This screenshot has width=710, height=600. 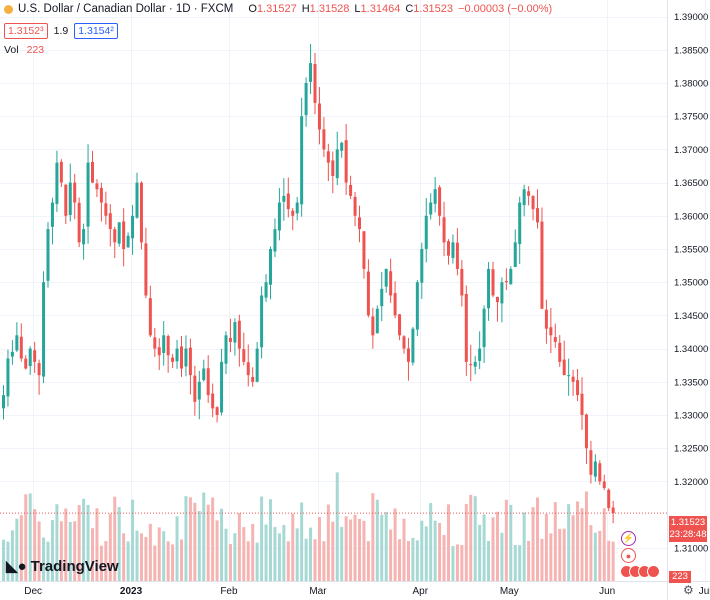 I want to click on economic-events, so click(x=640, y=571).